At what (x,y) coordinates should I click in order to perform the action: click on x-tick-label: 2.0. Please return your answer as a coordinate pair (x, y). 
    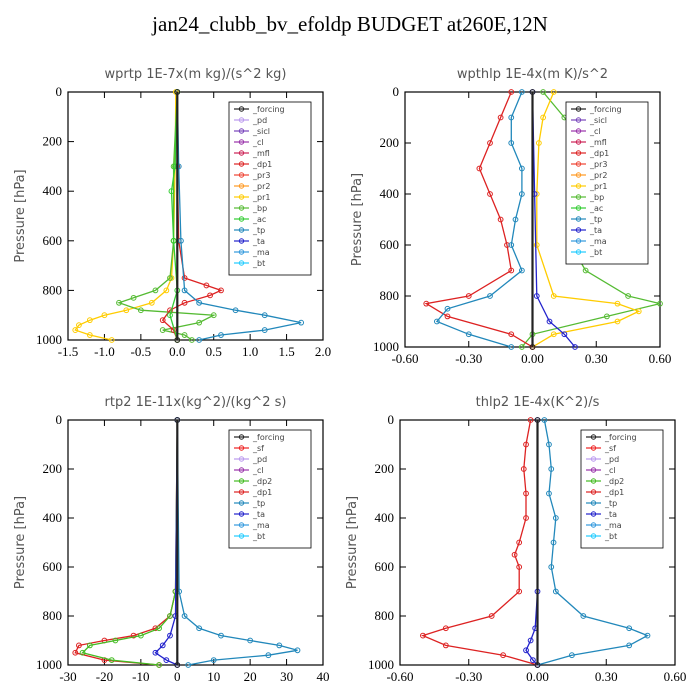
    Looking at the image, I should click on (323, 351).